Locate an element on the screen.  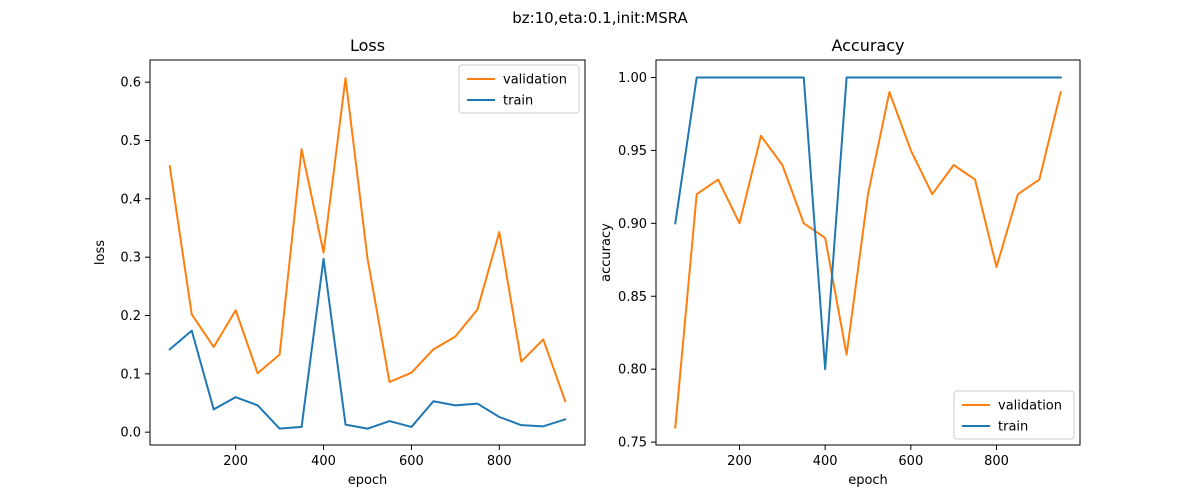
figure-suptitle: bz:10,eta:0.1,init:MSRA is located at coordinates (600, 18).